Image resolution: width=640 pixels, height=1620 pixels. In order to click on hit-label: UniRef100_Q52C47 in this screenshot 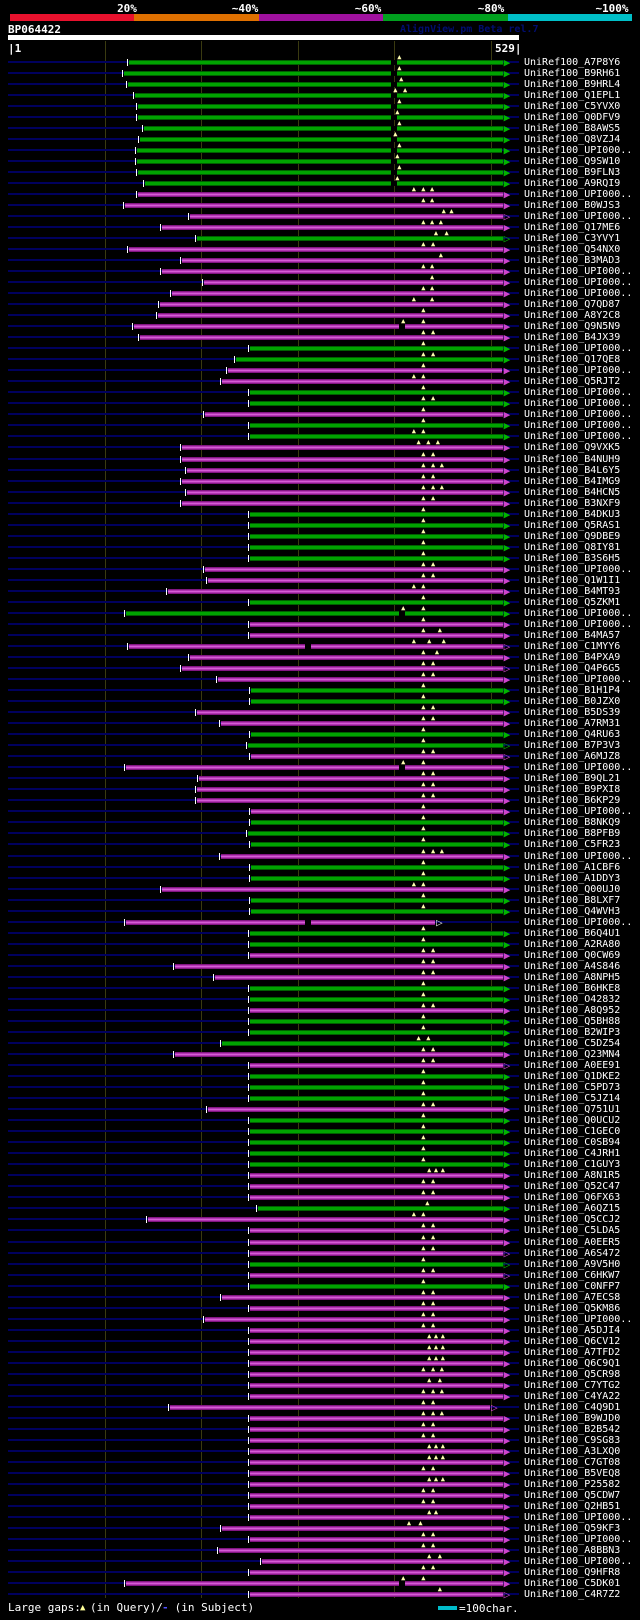, I will do `click(572, 1187)`.